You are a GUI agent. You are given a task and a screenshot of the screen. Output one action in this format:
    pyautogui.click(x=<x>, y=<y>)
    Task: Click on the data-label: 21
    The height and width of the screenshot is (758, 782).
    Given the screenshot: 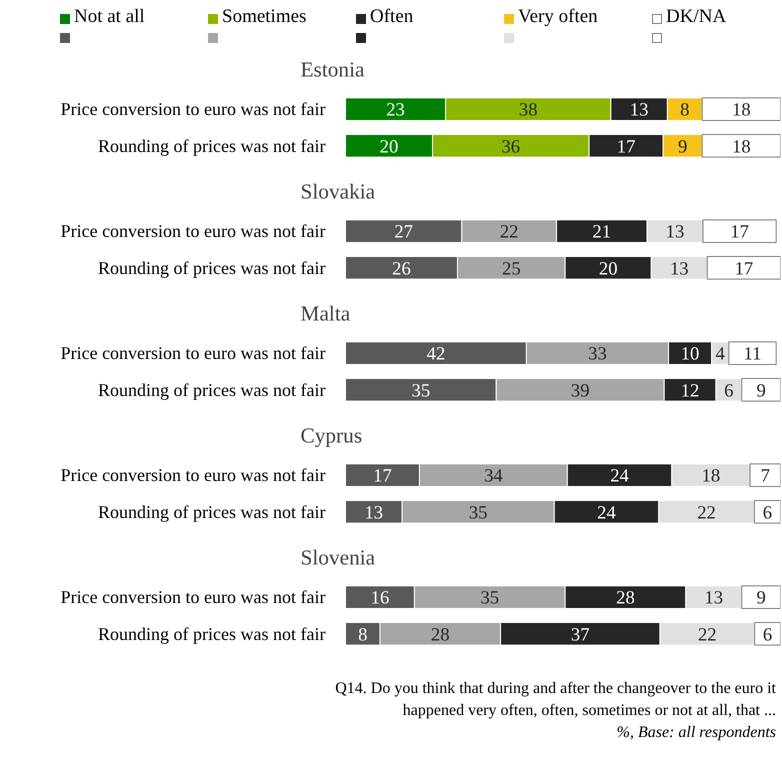 What is the action you would take?
    pyautogui.click(x=602, y=232)
    